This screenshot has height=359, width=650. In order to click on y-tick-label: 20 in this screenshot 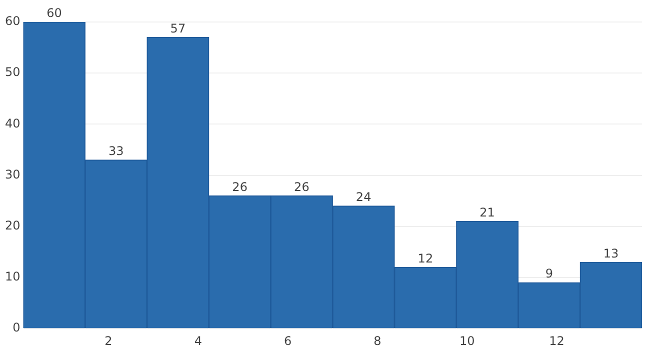, I will do `click(12, 225)`.